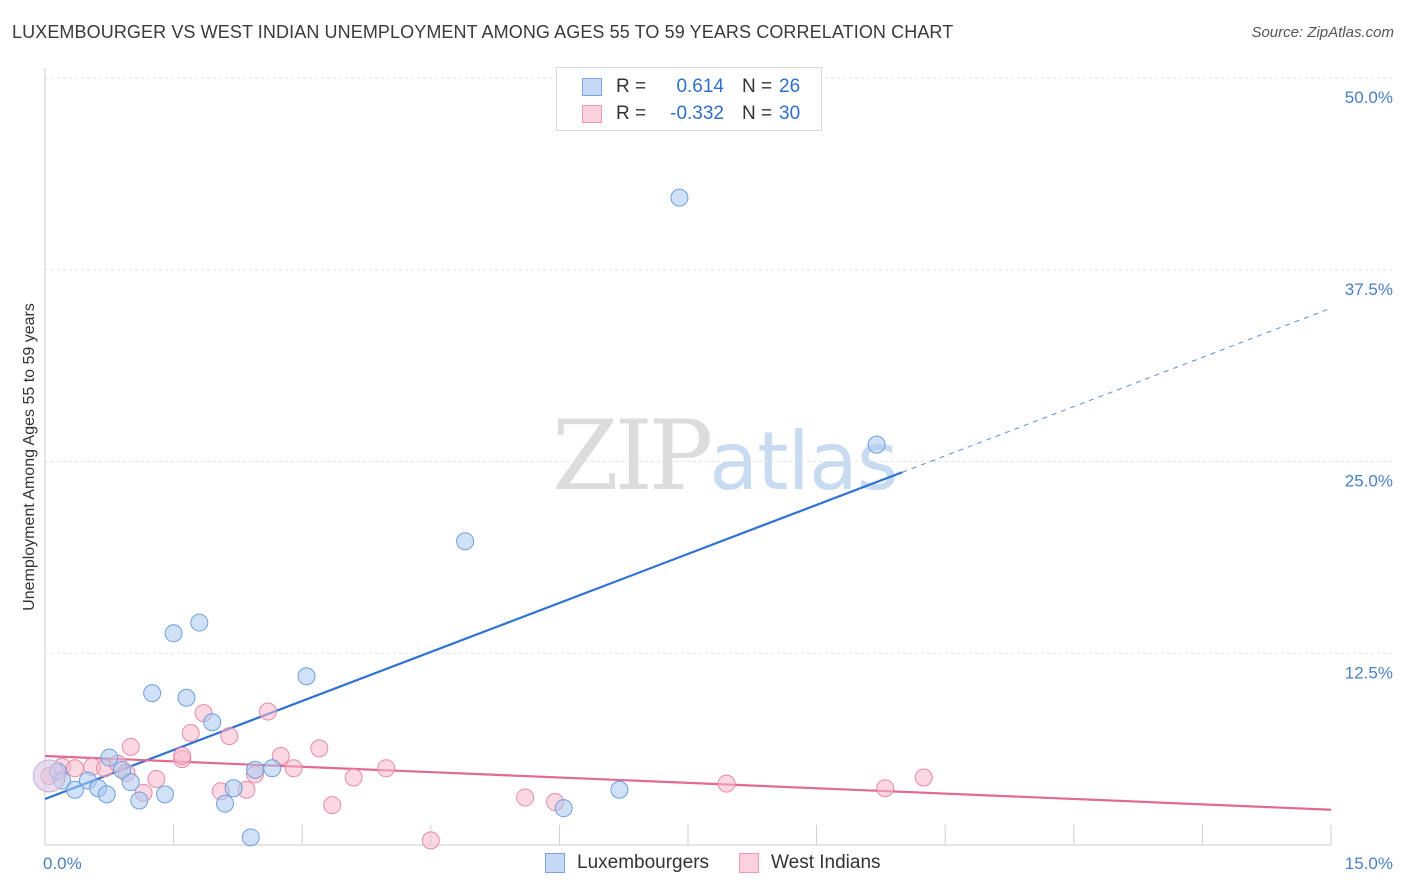  What do you see at coordinates (697, 113) in the screenshot?
I see `legend-r-value: -0.332` at bounding box center [697, 113].